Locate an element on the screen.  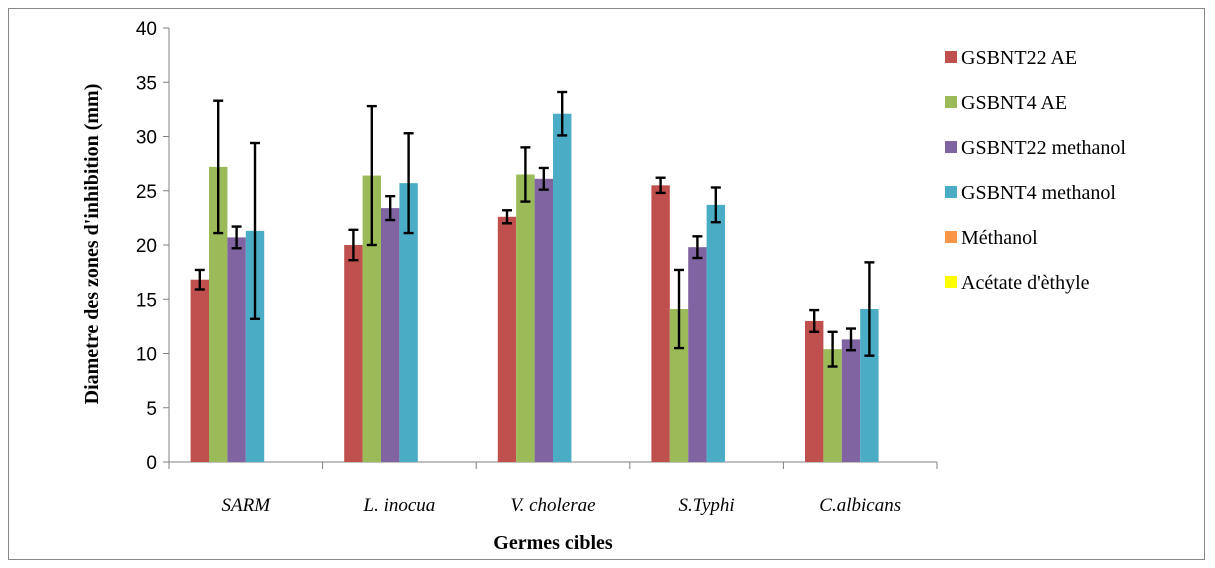
legend-entry: GSBNT4 methanol is located at coordinates (1038, 193).